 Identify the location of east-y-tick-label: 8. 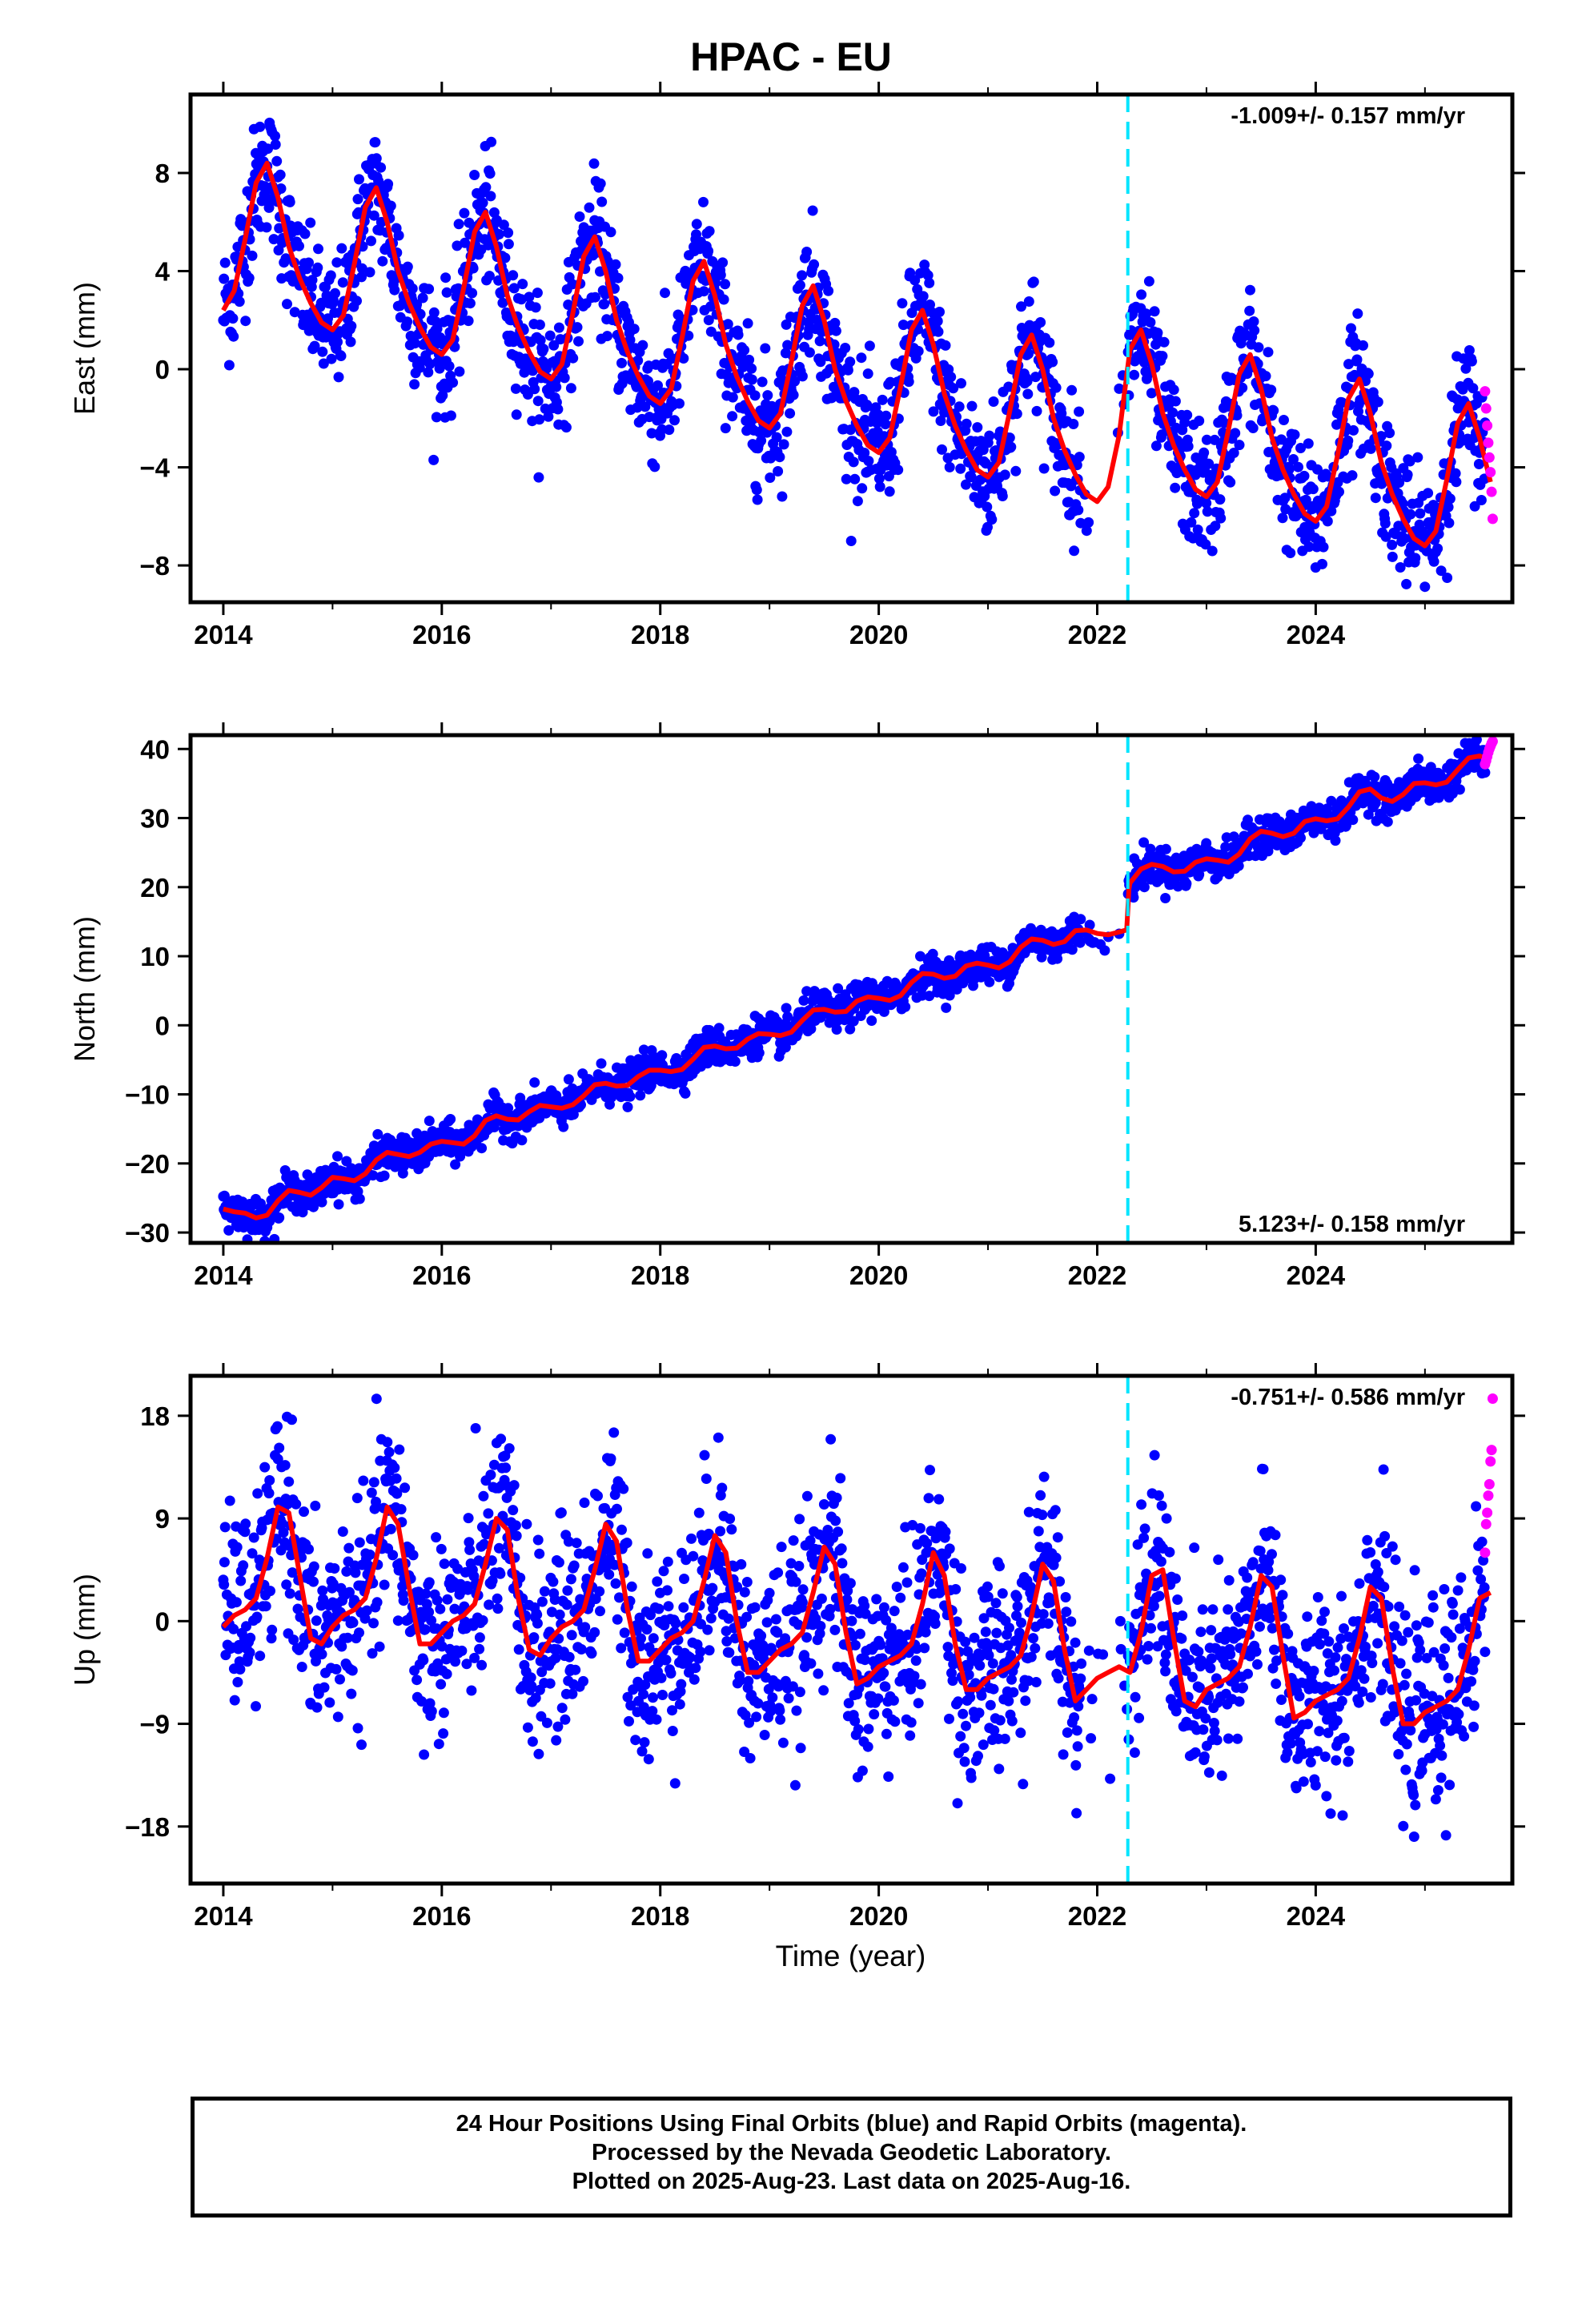
(162, 173).